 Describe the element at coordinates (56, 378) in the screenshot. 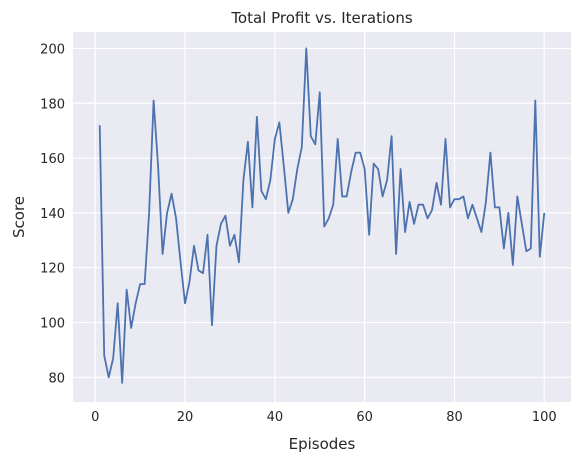

I see `y-tick-label: 80` at that location.